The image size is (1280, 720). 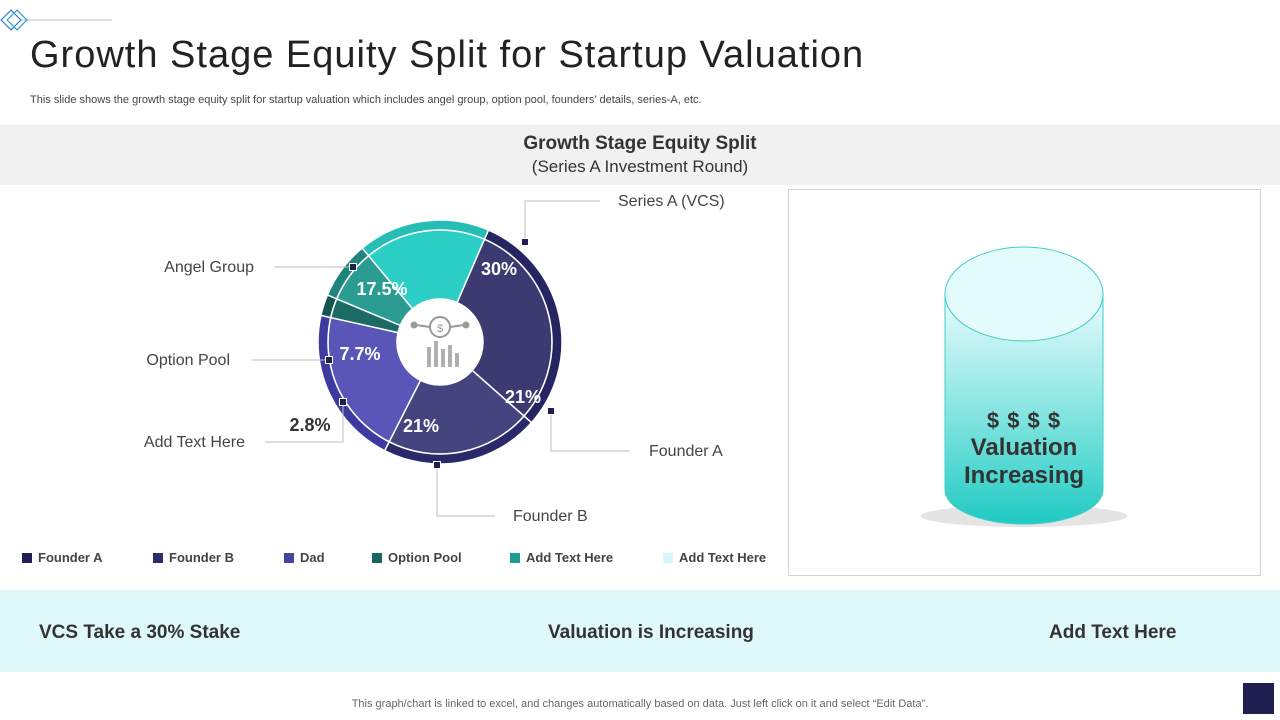 I want to click on leader-dot-add-text-here, so click(x=343, y=402).